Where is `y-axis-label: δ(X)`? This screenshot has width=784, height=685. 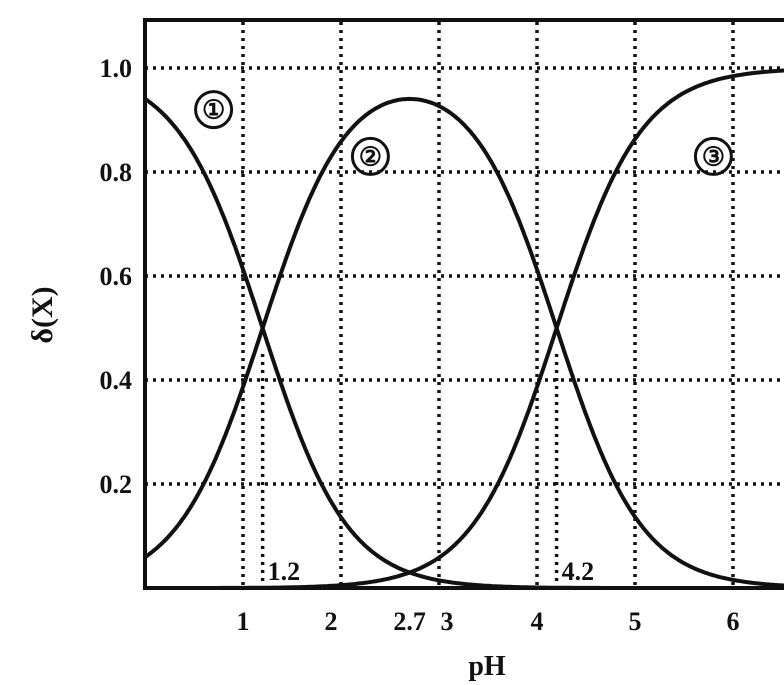 y-axis-label: δ(X) is located at coordinates (42, 314).